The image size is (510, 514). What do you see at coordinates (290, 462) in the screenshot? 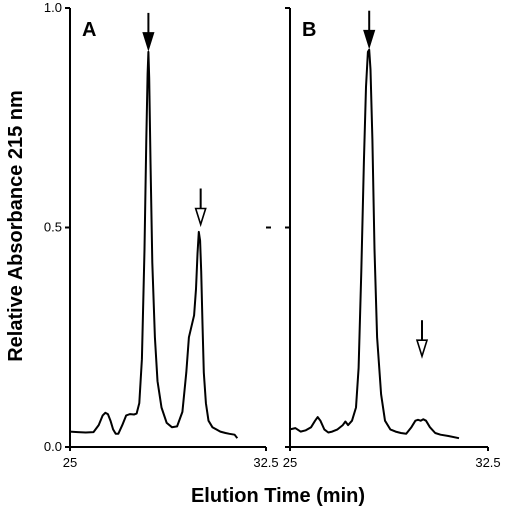
I see `panel-b-xtick-label: 25` at bounding box center [290, 462].